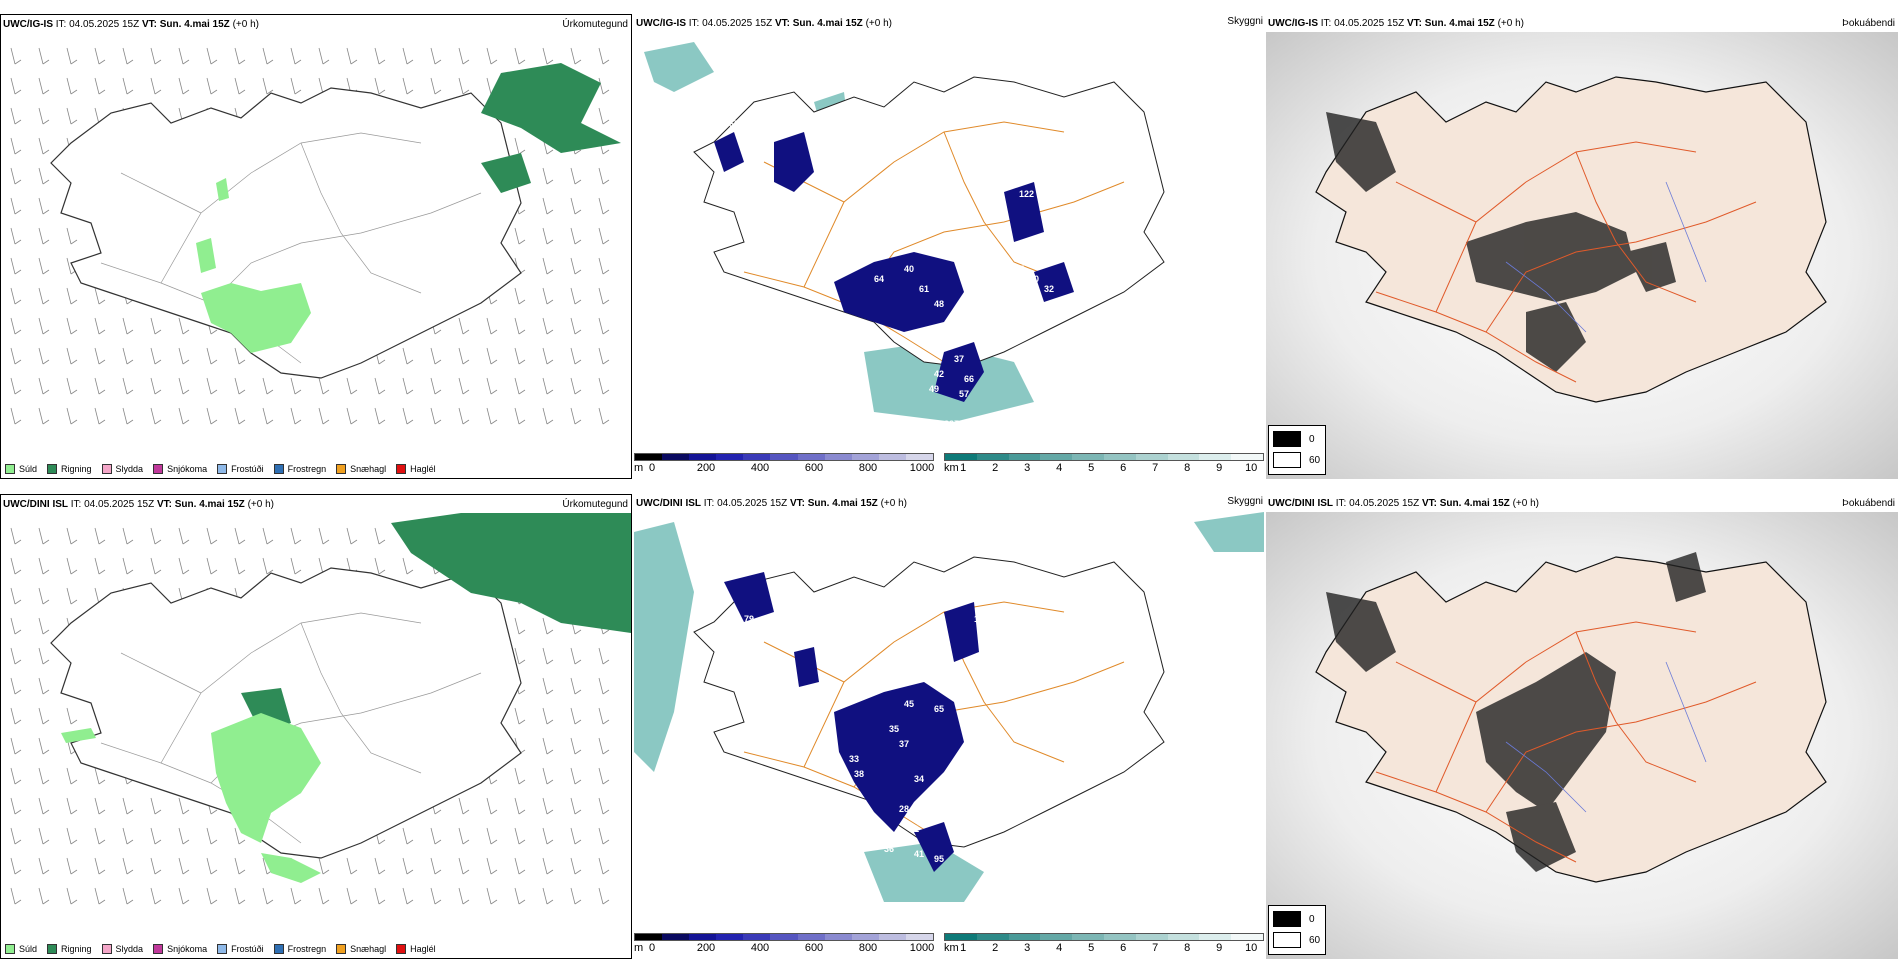  Describe the element at coordinates (1516, 712) in the screenshot. I see `fog-dark-areas` at that location.